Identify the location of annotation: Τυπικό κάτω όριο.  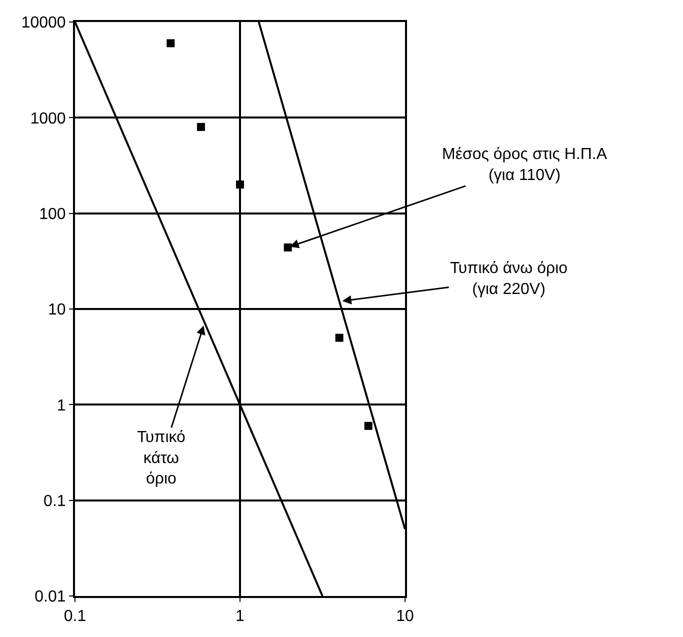
(161, 458).